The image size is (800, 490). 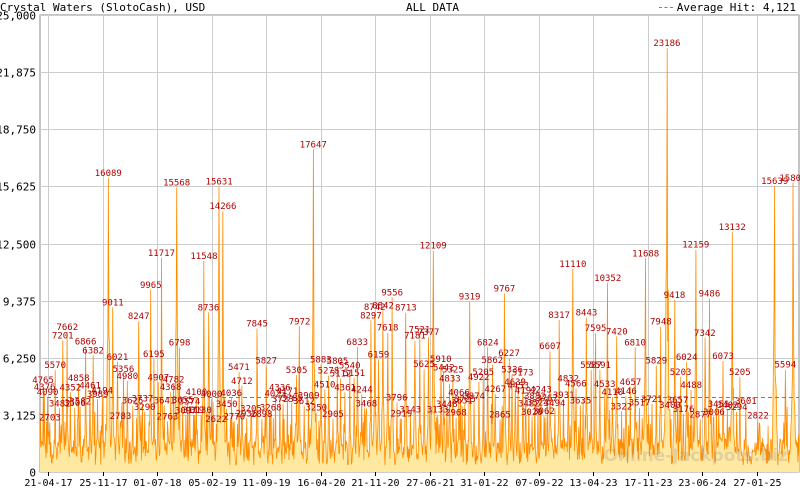 What do you see at coordinates (515, 383) in the screenshot?
I see `peak-label: 4639` at bounding box center [515, 383].